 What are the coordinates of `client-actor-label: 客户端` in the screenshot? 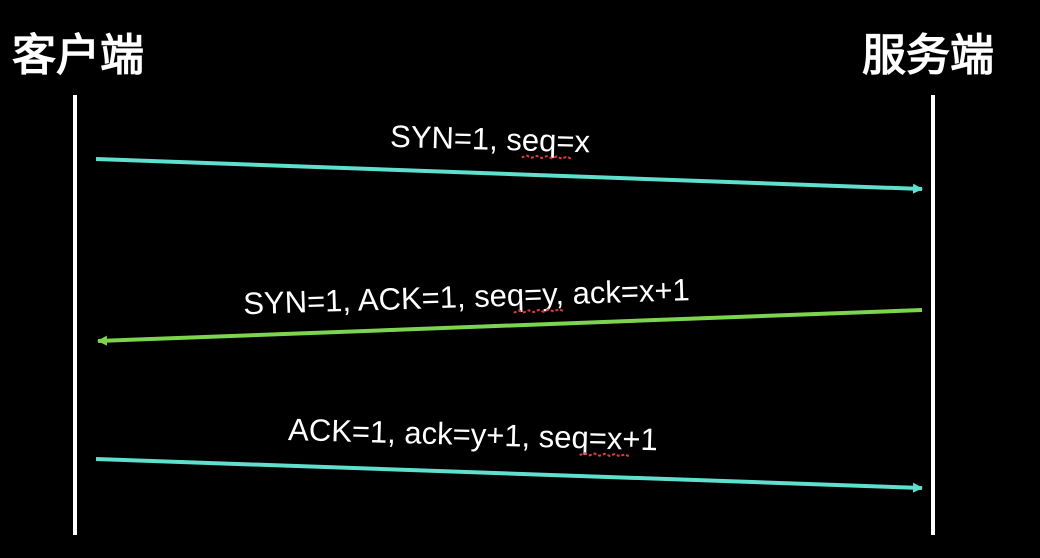 It's located at (78, 55).